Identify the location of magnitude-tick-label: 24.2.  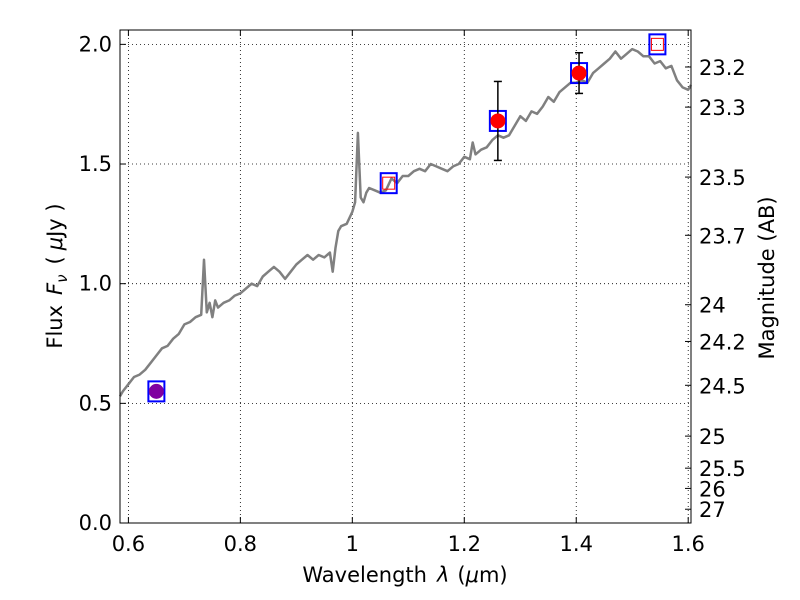
(722, 342).